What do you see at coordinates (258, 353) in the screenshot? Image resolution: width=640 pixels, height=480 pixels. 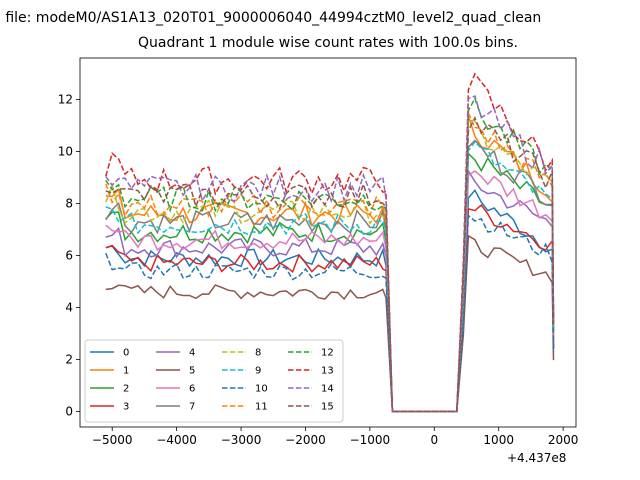 I see `legend-label-8: 8` at bounding box center [258, 353].